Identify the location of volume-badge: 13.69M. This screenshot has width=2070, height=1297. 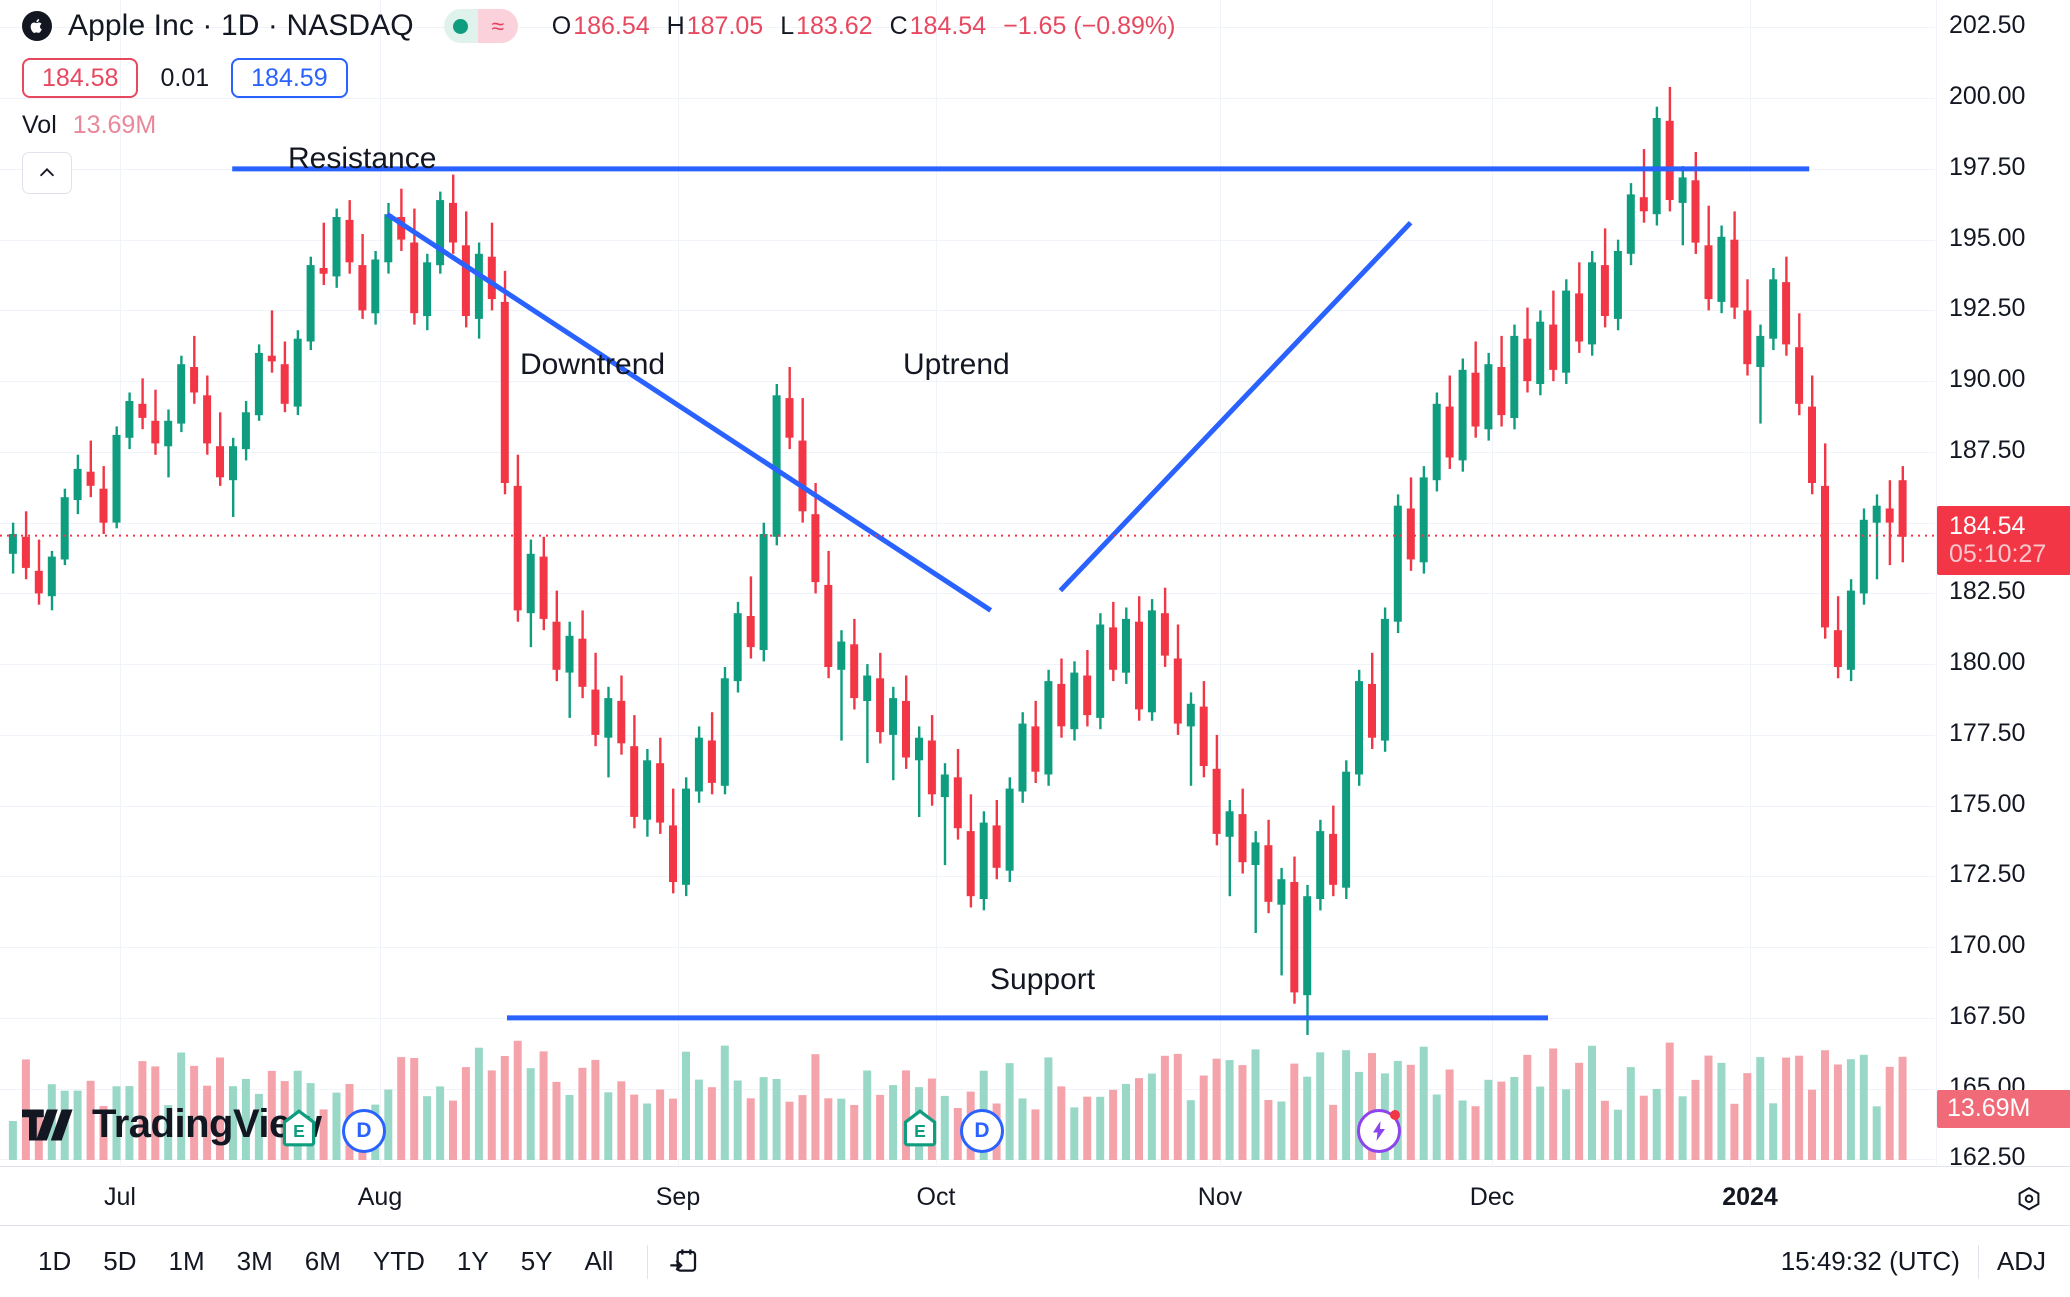
(2003, 1109).